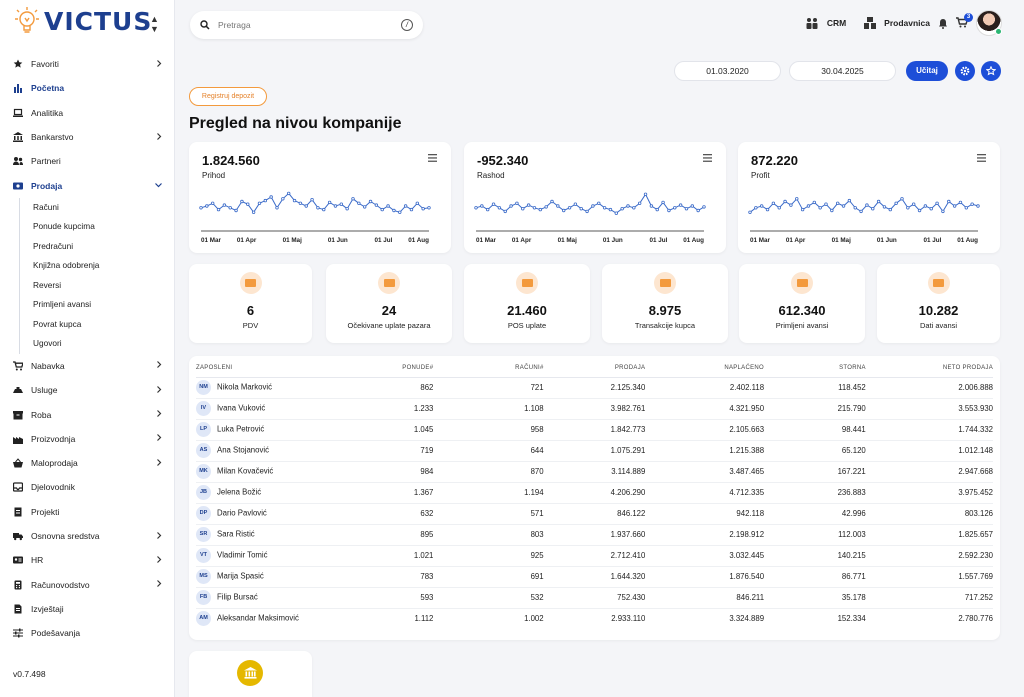 Image resolution: width=1024 pixels, height=697 pixels. I want to click on register-deposit-button: Registruj depozit, so click(228, 96).